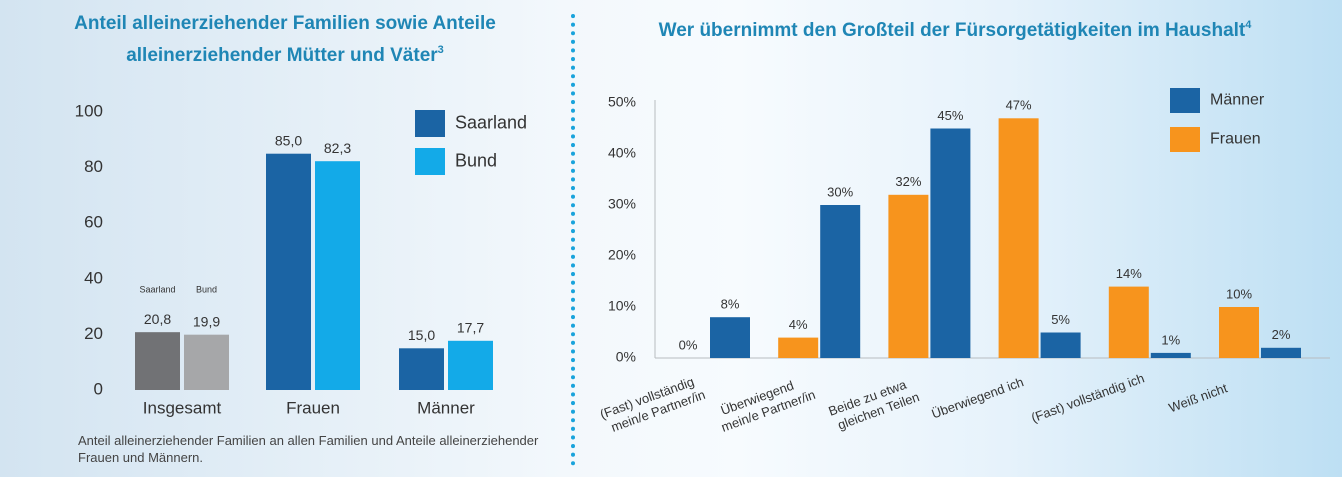 This screenshot has width=1342, height=477. I want to click on data-label: 82,3, so click(337, 148).